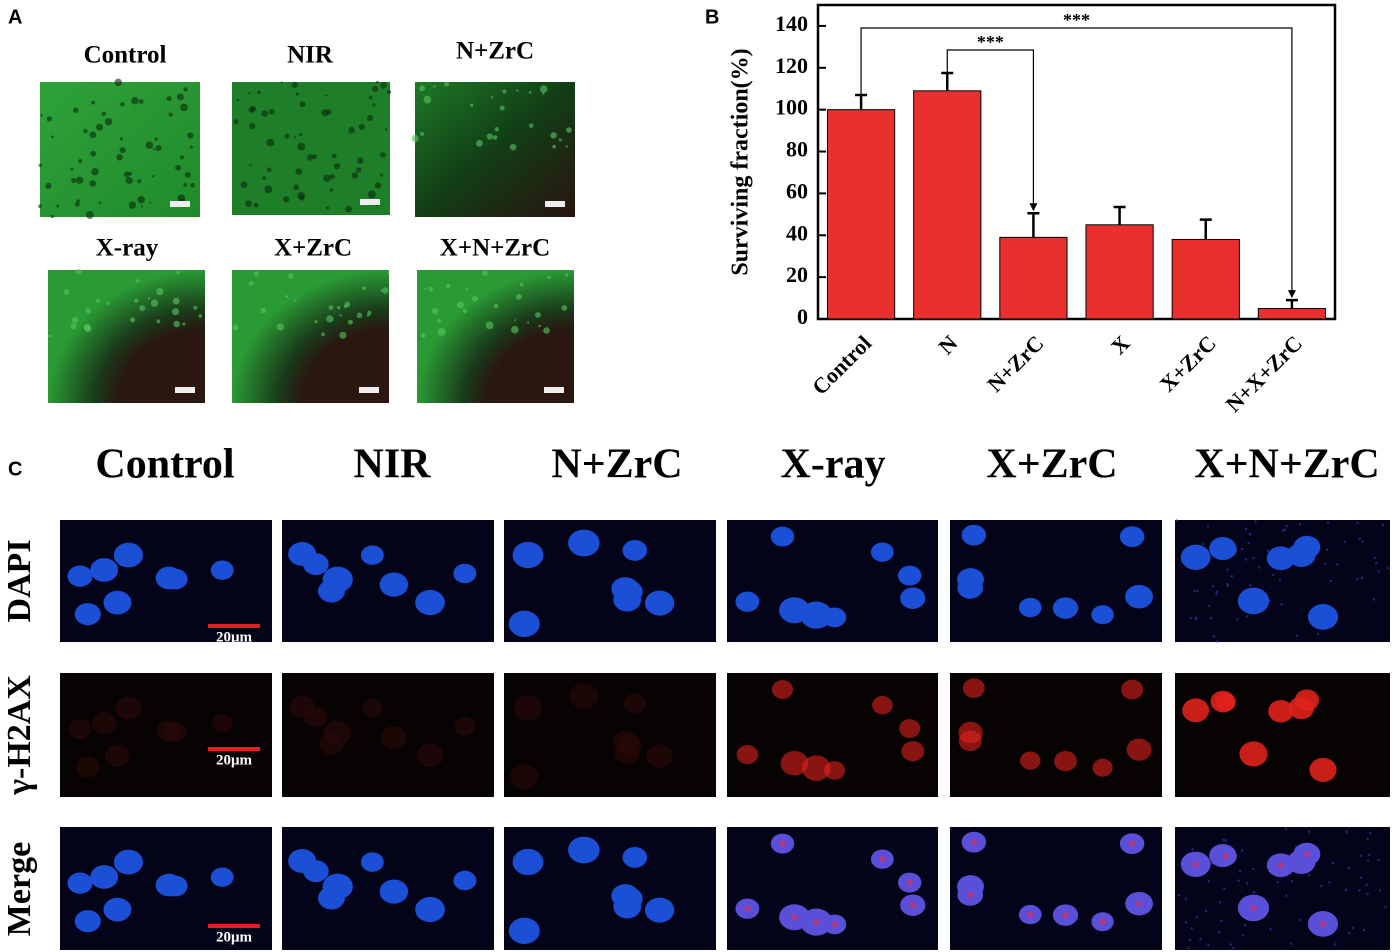  I want to click on column-label: X+N+ZrC, so click(1287, 465).